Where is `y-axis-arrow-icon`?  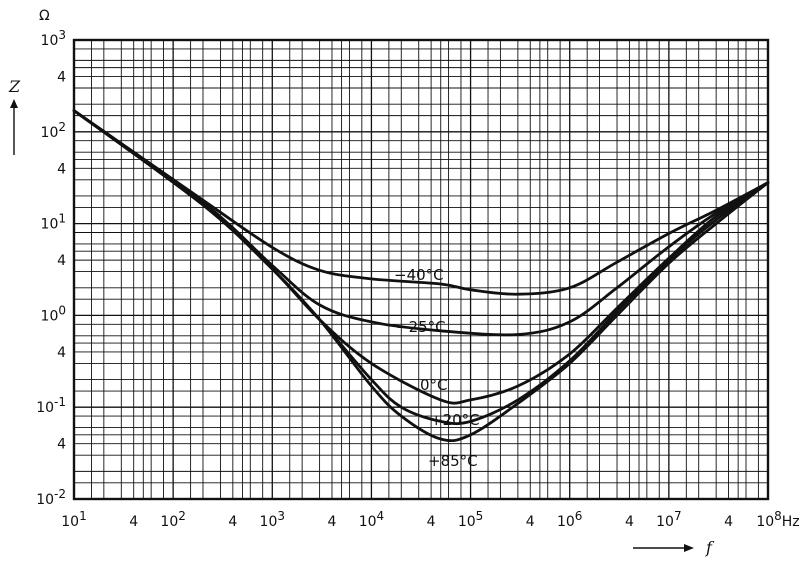
y-axis-arrow-icon is located at coordinates (14, 103).